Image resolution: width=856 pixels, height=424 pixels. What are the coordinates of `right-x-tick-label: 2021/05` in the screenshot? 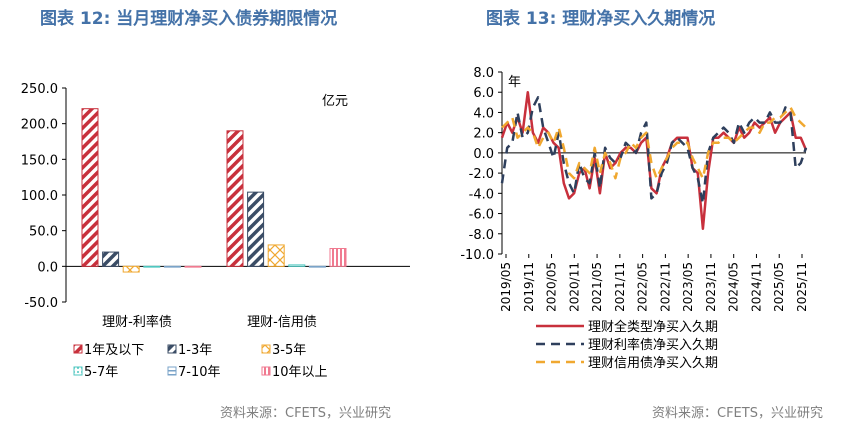 It's located at (597, 287).